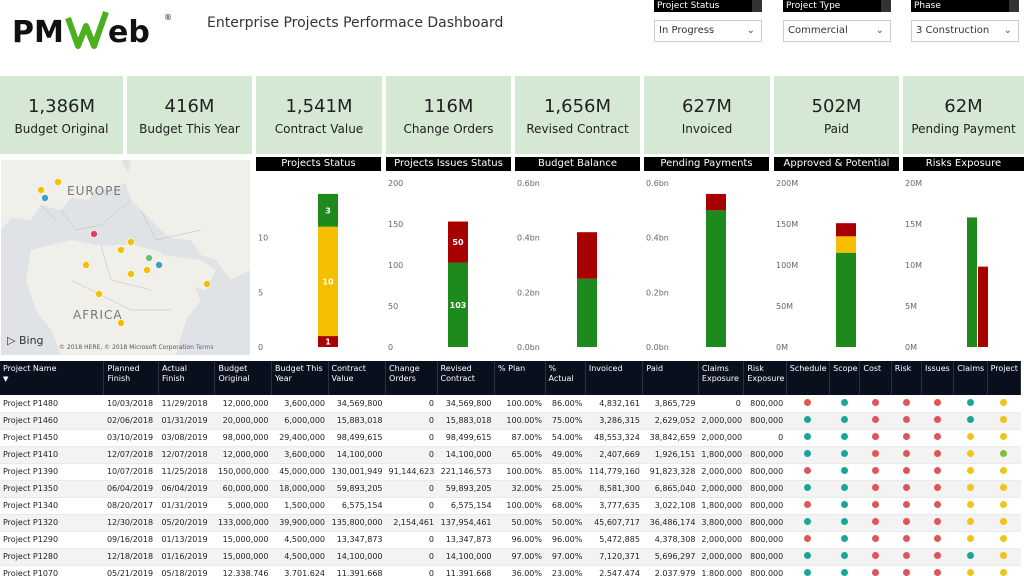 Image resolution: width=1024 pixels, height=576 pixels. I want to click on column-header: Scope, so click(845, 378).